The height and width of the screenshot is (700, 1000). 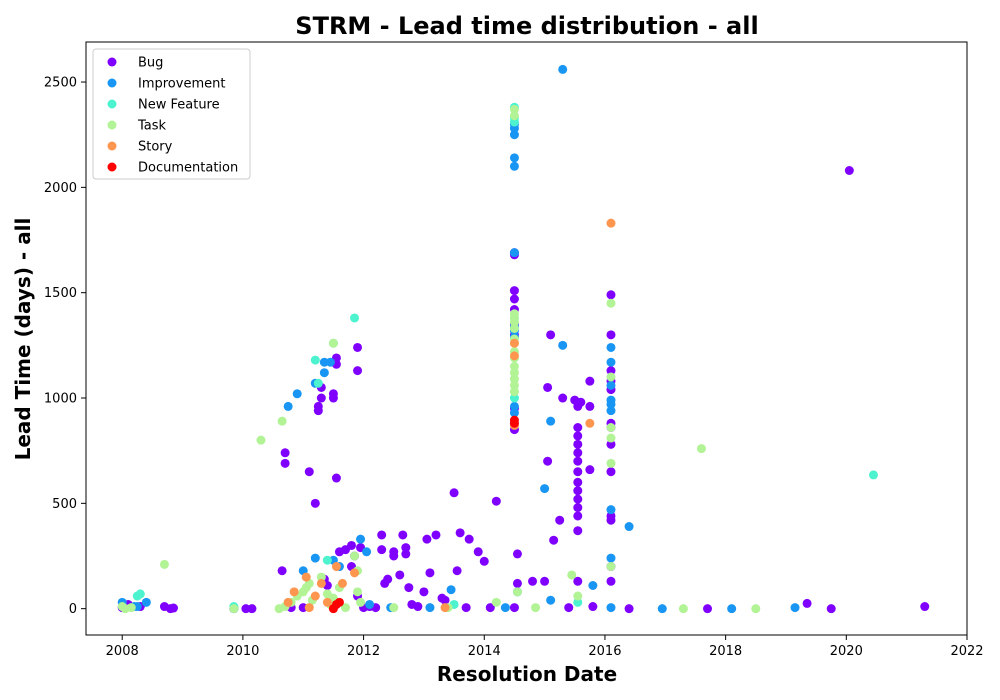 I want to click on x-tick-label: 2008, so click(x=122, y=651).